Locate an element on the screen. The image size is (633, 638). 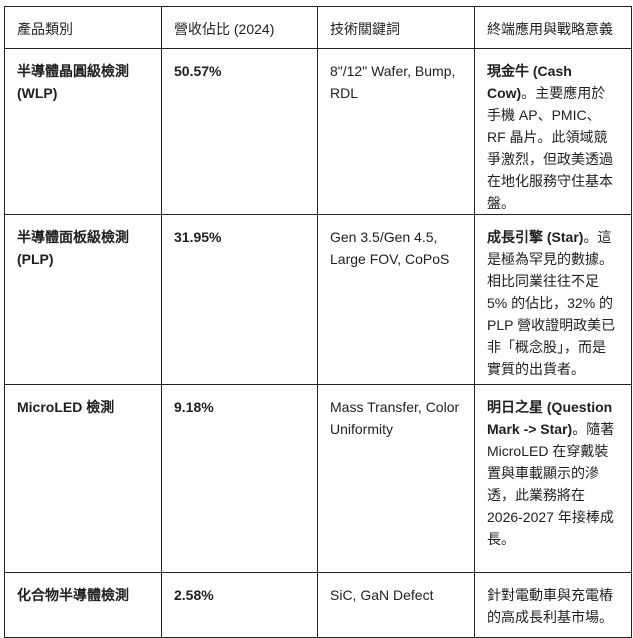
share-cell: 9.18% is located at coordinates (239, 478).